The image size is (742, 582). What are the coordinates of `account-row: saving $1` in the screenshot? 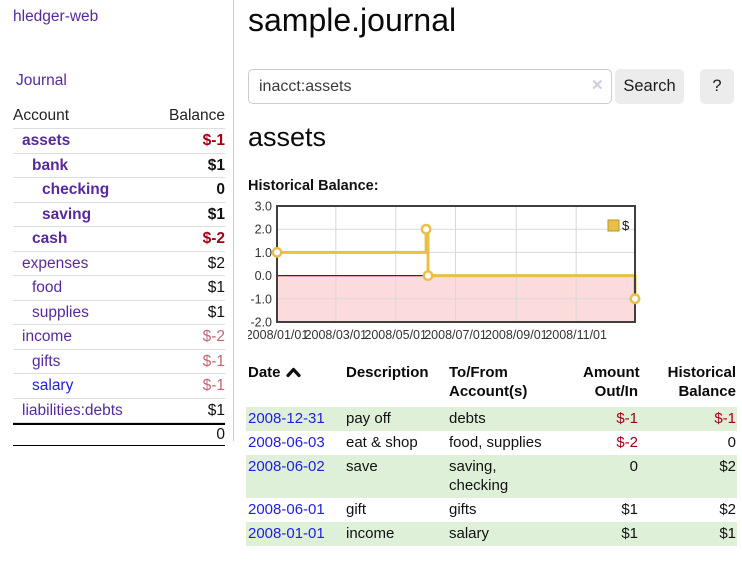 It's located at (119, 215).